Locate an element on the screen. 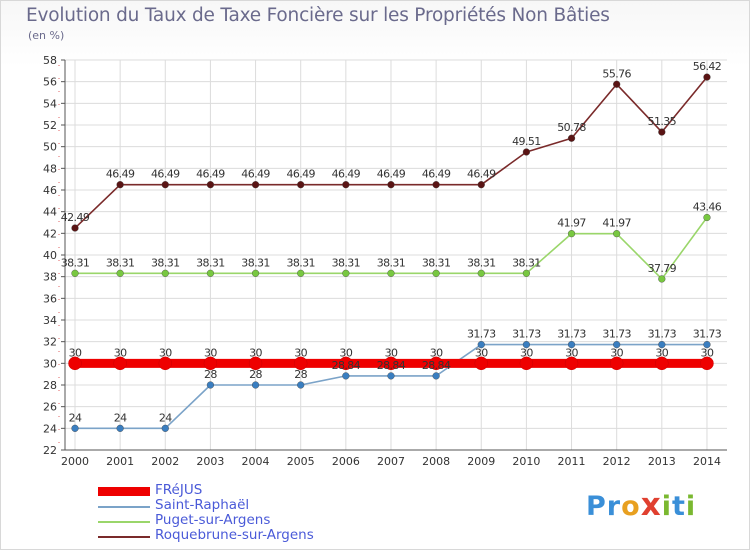 Image resolution: width=750 pixels, height=550 pixels. y-tick-label: 34 is located at coordinates (50, 320).